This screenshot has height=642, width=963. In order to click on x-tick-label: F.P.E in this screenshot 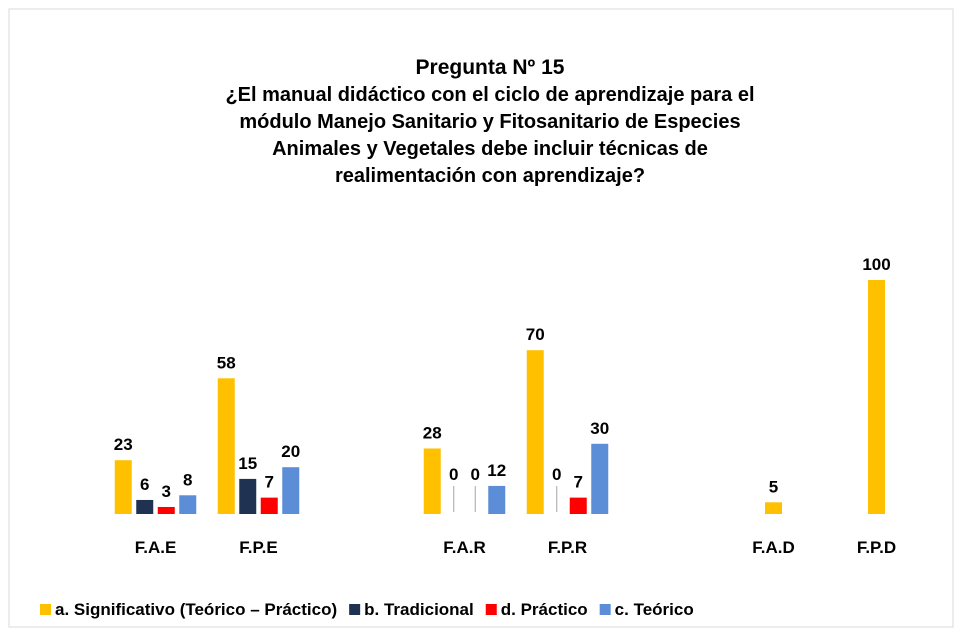, I will do `click(258, 547)`.